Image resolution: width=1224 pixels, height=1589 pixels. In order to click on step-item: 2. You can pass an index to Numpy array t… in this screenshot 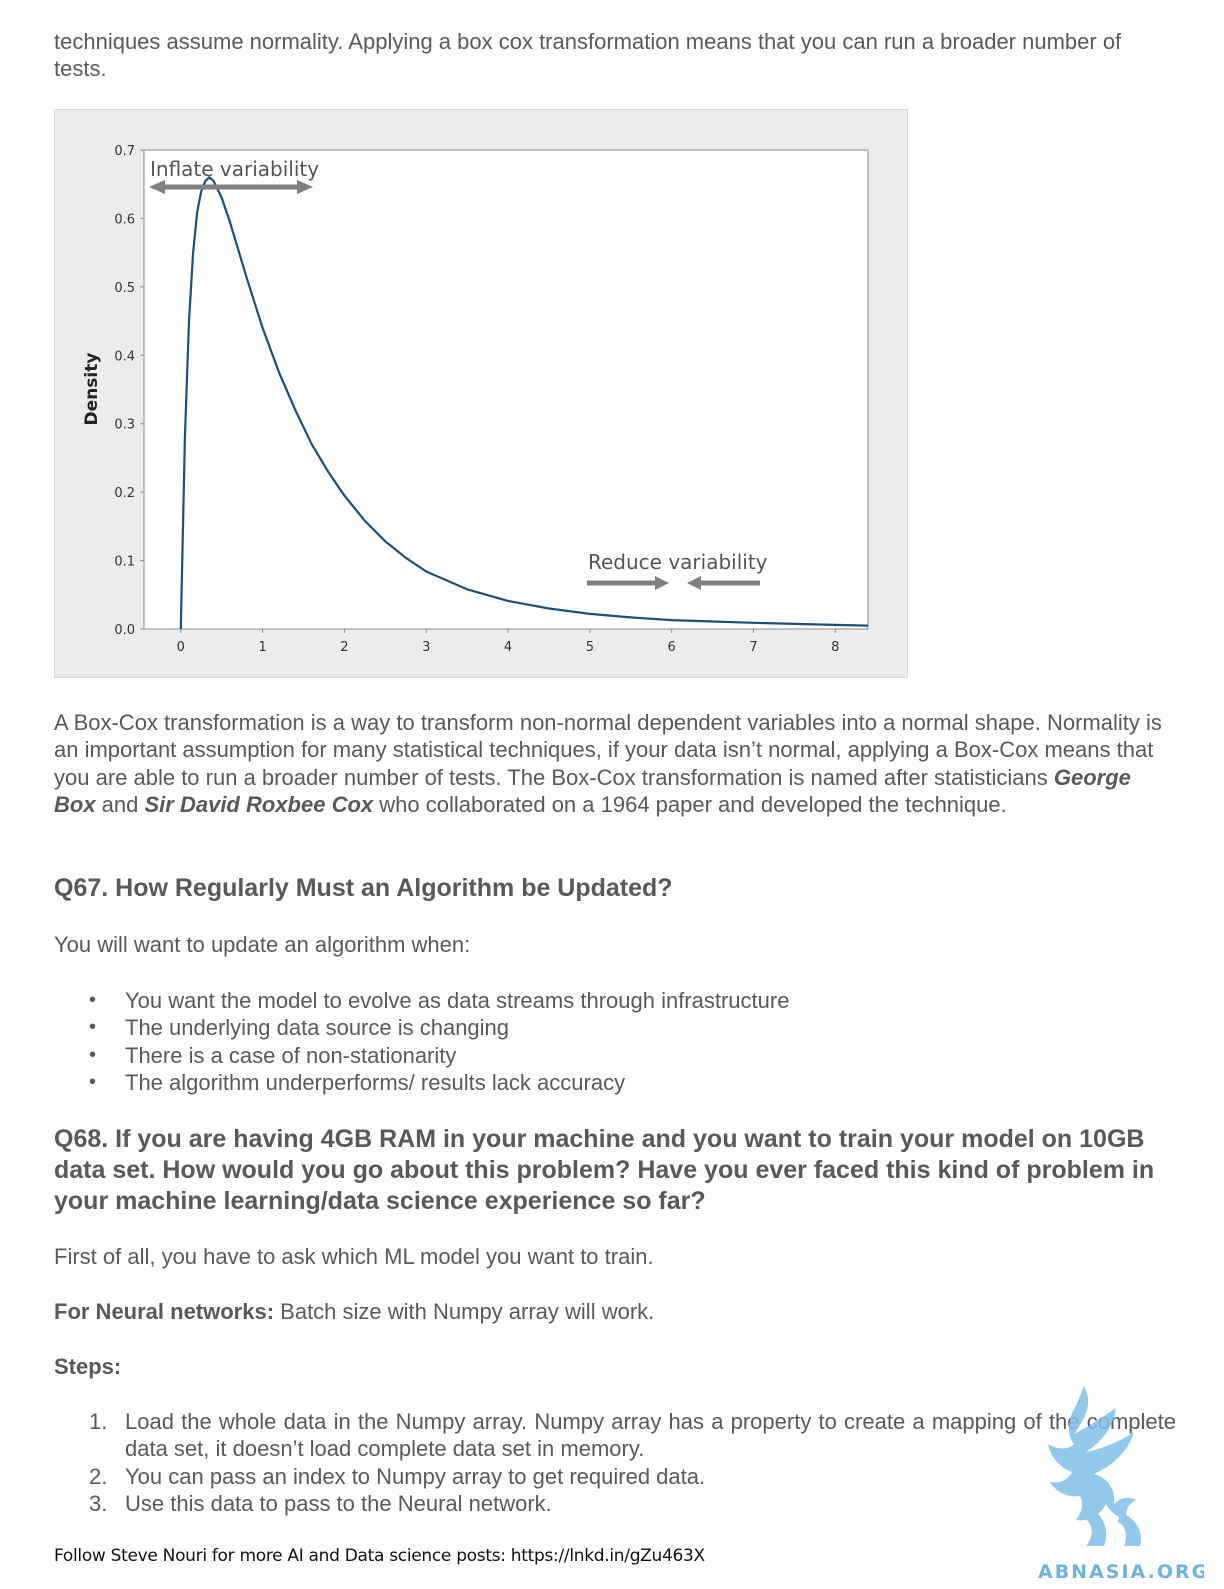, I will do `click(615, 1476)`.